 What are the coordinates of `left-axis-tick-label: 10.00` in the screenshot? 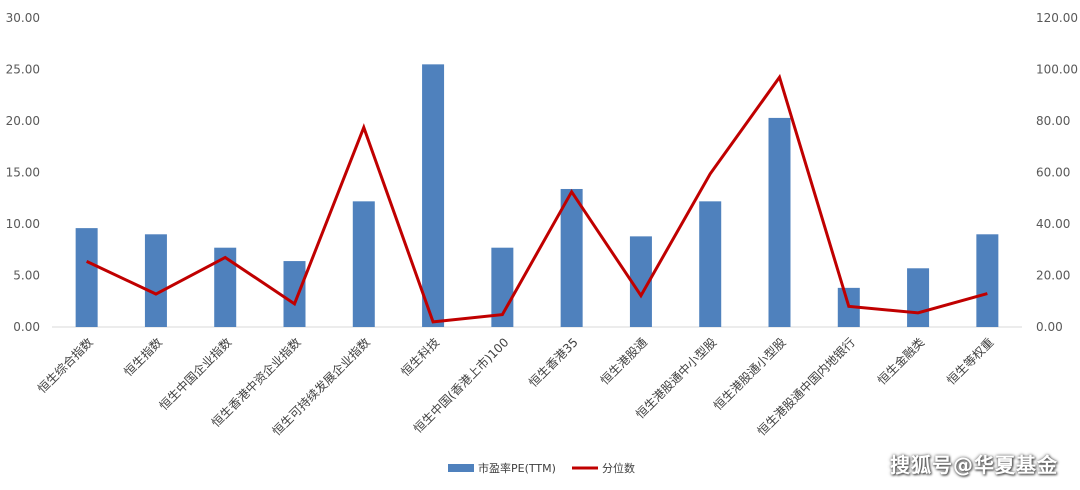 It's located at (23, 224).